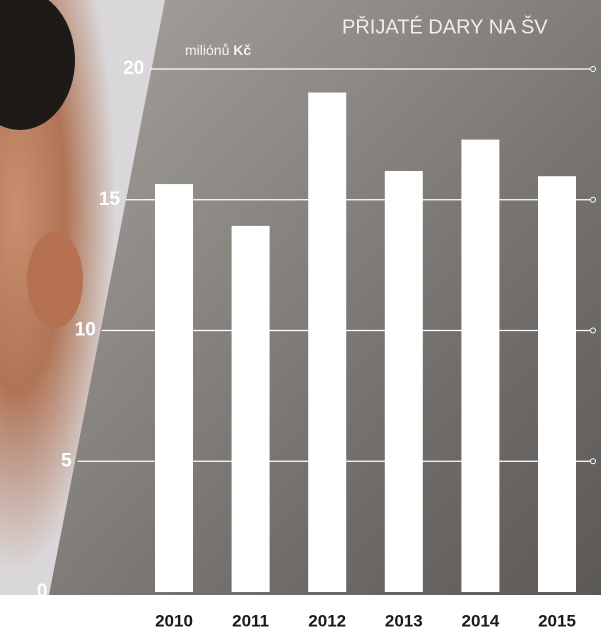 The width and height of the screenshot is (601, 632). What do you see at coordinates (480, 620) in the screenshot?
I see `x-tick-label: 2014` at bounding box center [480, 620].